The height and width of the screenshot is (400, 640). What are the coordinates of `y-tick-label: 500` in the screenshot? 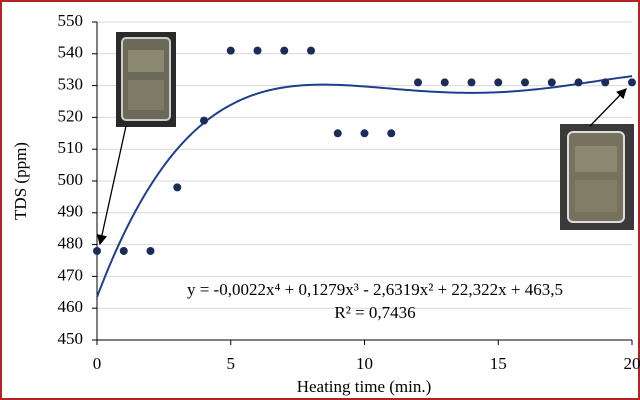 It's located at (71, 179).